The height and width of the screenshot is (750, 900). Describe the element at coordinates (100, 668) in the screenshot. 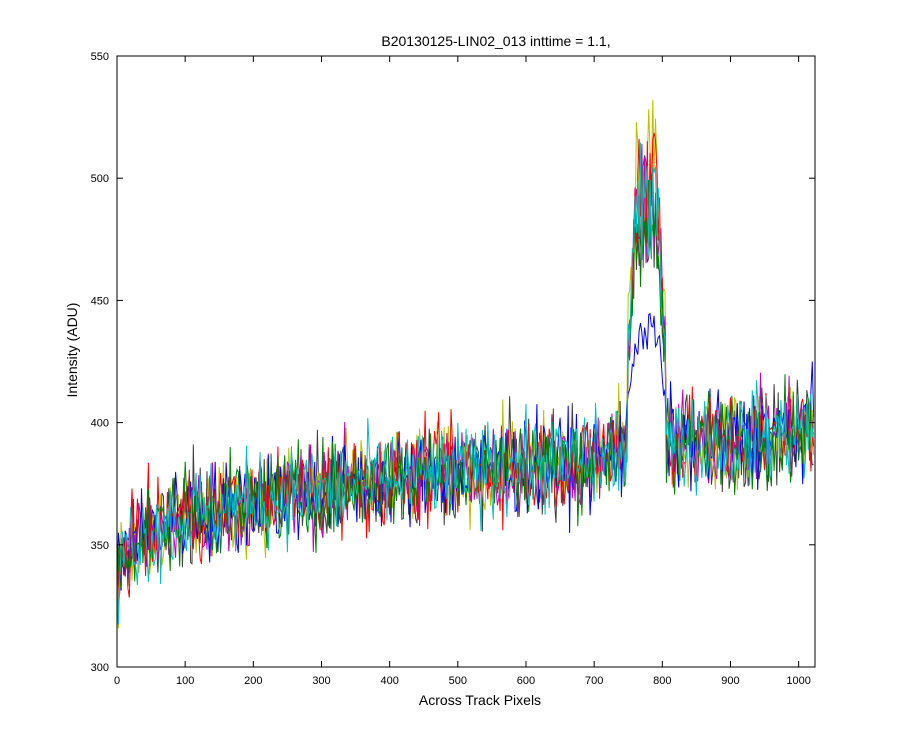

I see `y-tick-label: 300` at that location.